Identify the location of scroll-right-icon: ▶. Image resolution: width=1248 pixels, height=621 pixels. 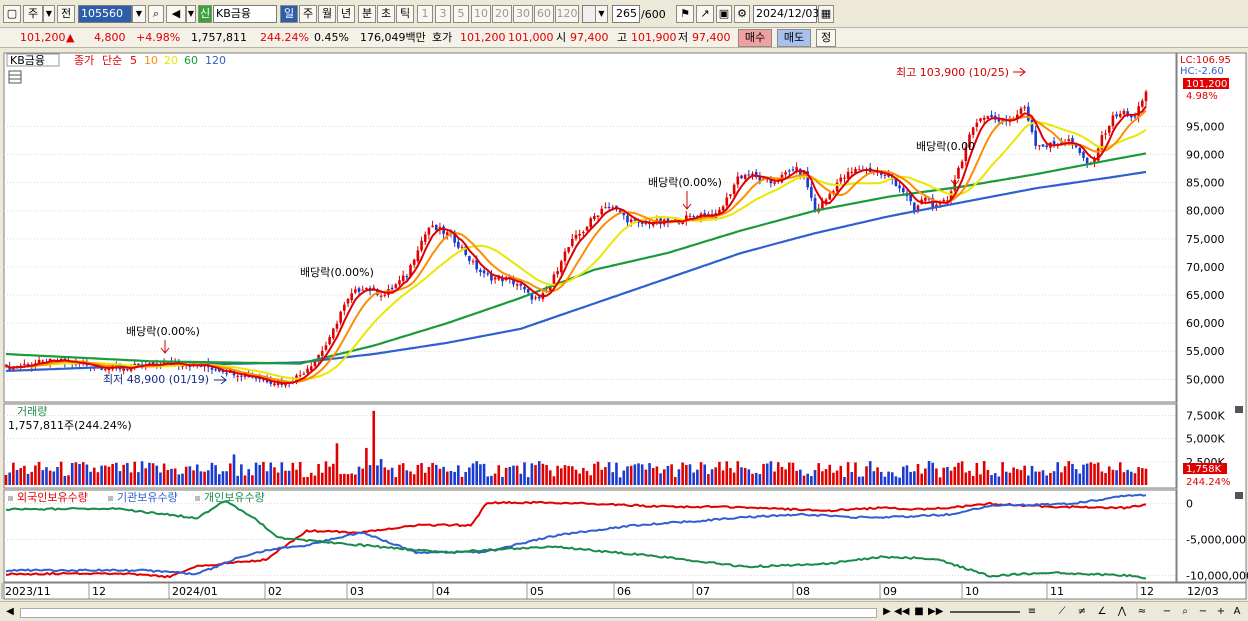
(887, 611).